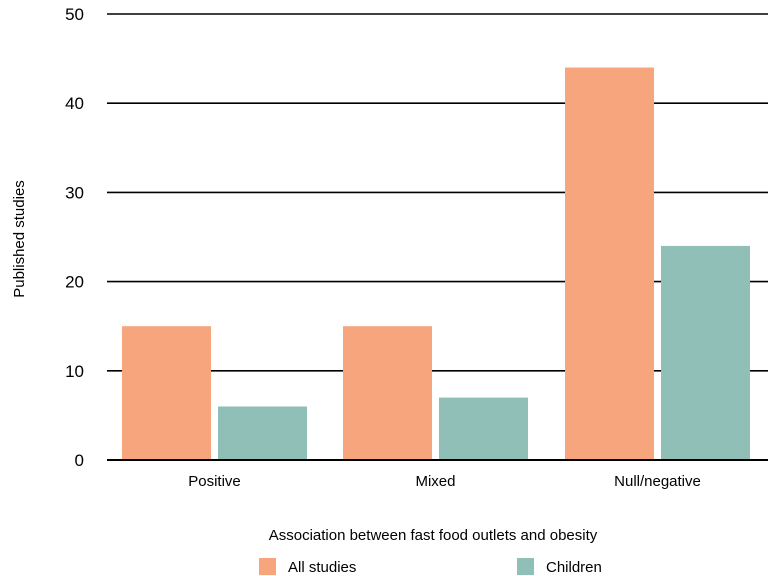  Describe the element at coordinates (525, 566) in the screenshot. I see `legend-swatch-children` at that location.